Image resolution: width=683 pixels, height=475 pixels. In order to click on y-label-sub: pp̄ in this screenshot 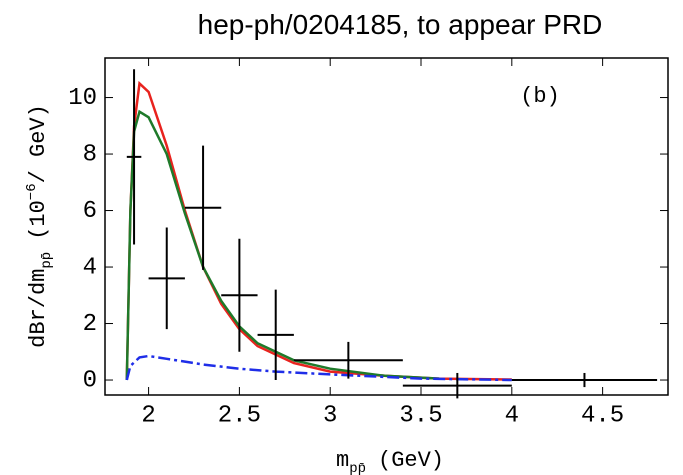, I will do `click(47, 260)`.